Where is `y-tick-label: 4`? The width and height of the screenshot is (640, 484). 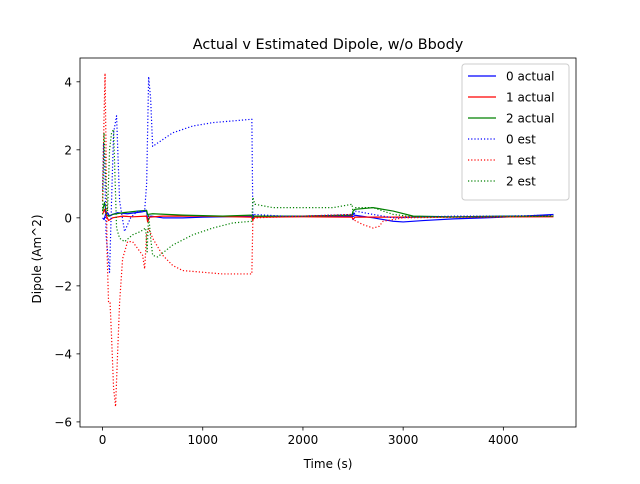 y-tick-label: 4 is located at coordinates (68, 82).